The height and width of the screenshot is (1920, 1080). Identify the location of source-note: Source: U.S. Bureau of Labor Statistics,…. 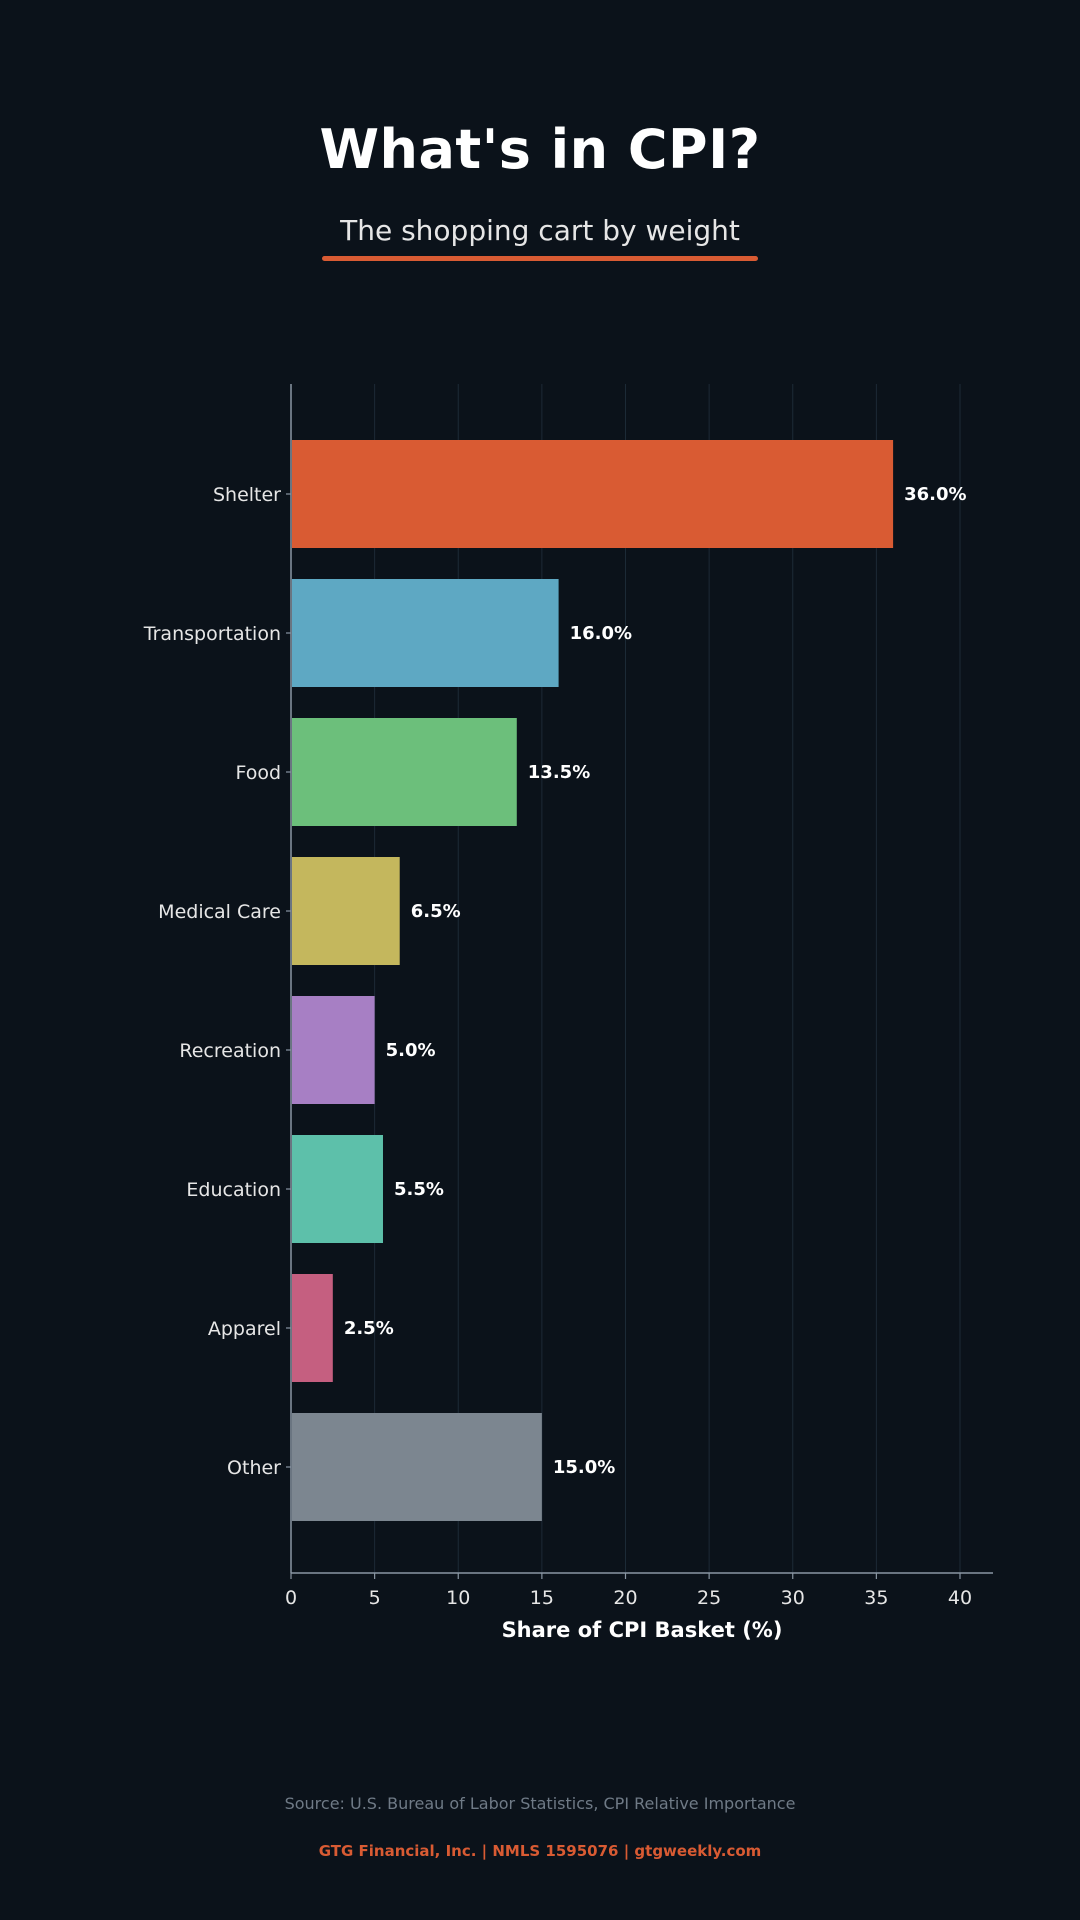
(540, 1803).